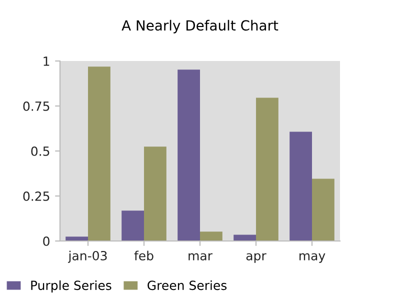 The image size is (400, 300). What do you see at coordinates (71, 286) in the screenshot?
I see `legend-label: Purple Series` at bounding box center [71, 286].